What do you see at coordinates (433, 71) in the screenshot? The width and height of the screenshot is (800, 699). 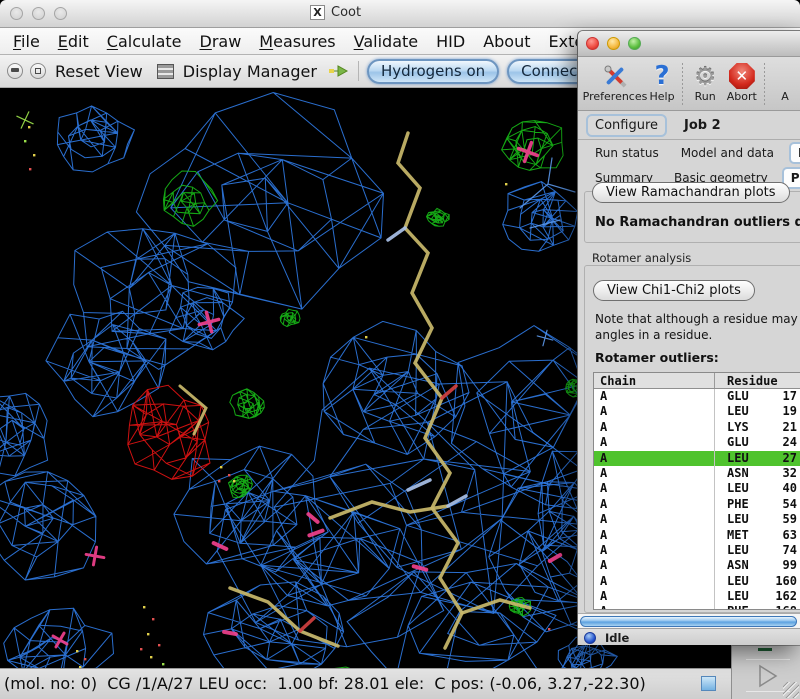 I see `hydrogens-toggle-button: Hydrogens on` at bounding box center [433, 71].